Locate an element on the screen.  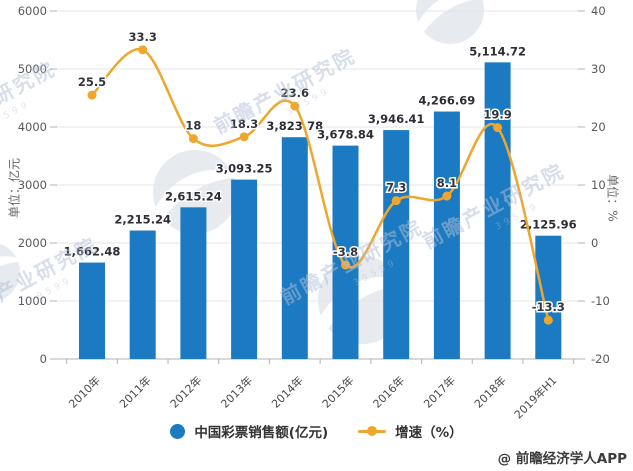
x-axis-label: 2017年 is located at coordinates (439, 391).